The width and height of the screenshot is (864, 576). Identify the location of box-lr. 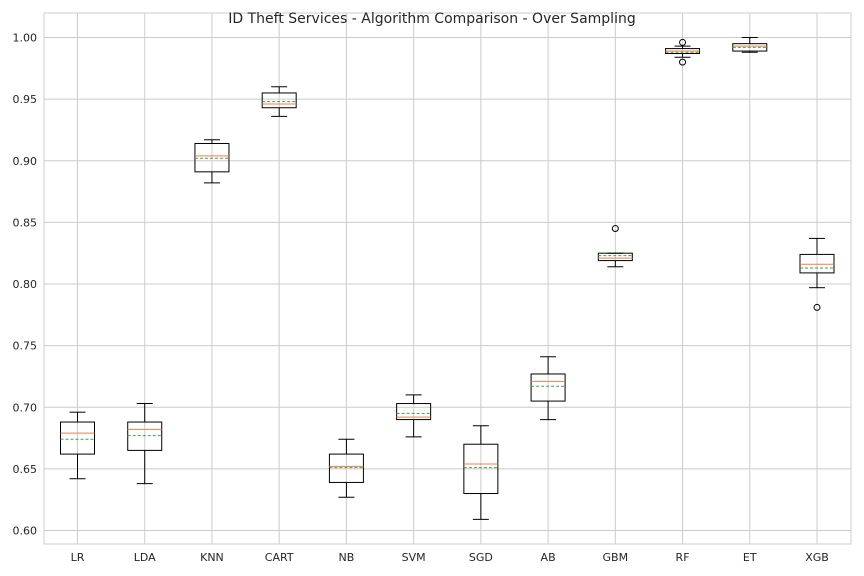
(77, 445).